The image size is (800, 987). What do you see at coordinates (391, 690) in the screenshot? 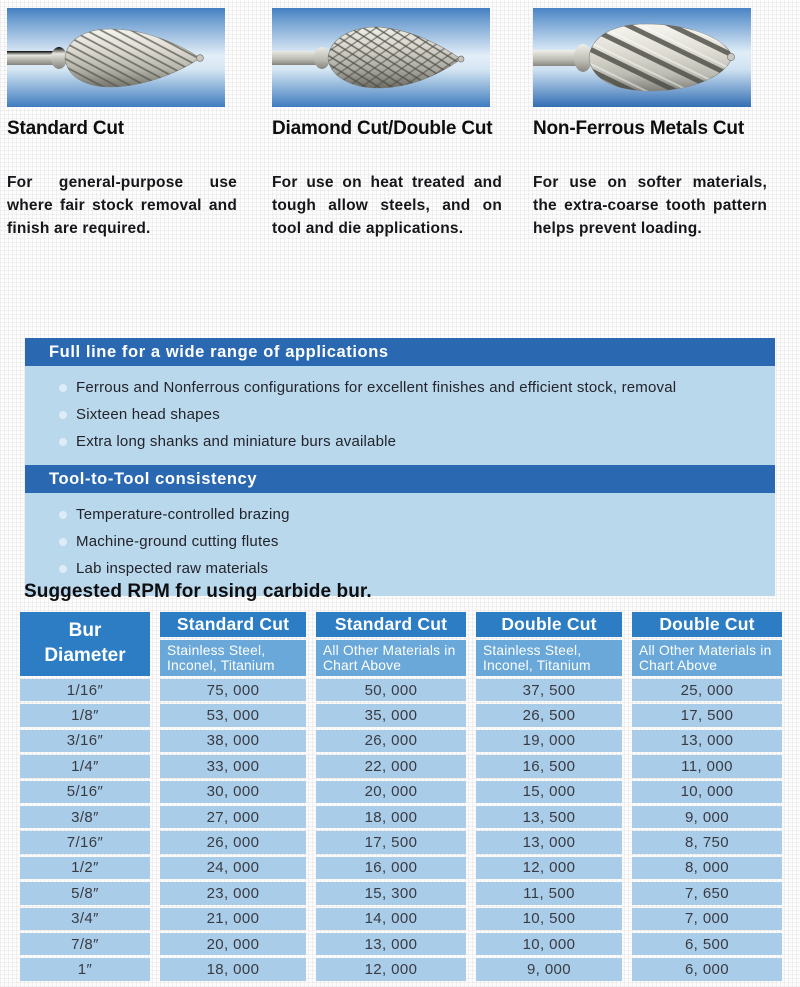
I see `rpm-value-cell: 50, 000` at bounding box center [391, 690].